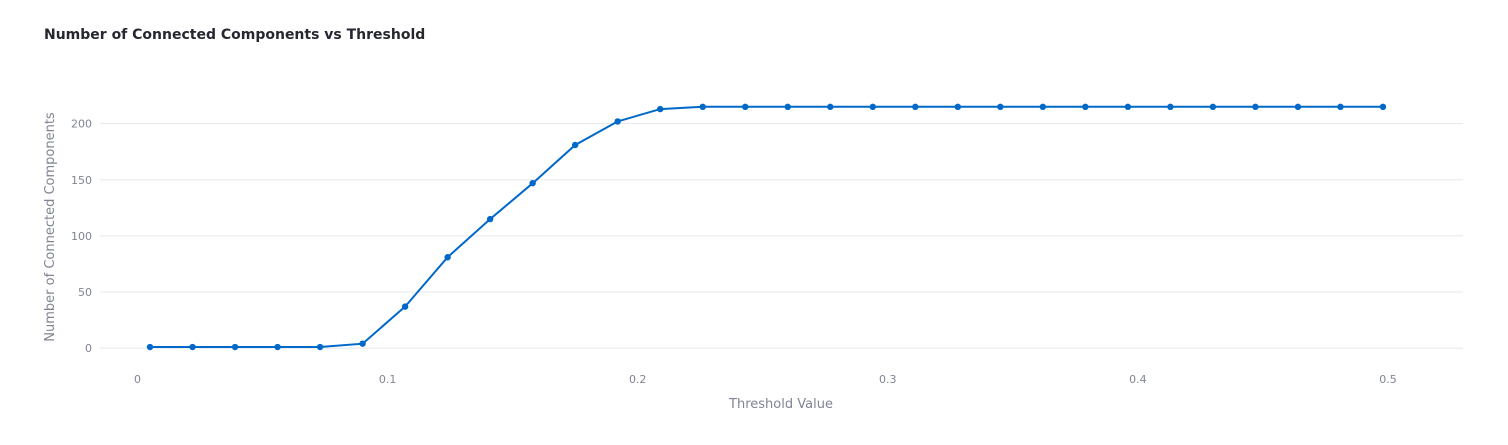 The image size is (1508, 445). I want to click on x-tick-label: 0.5, so click(1388, 379).